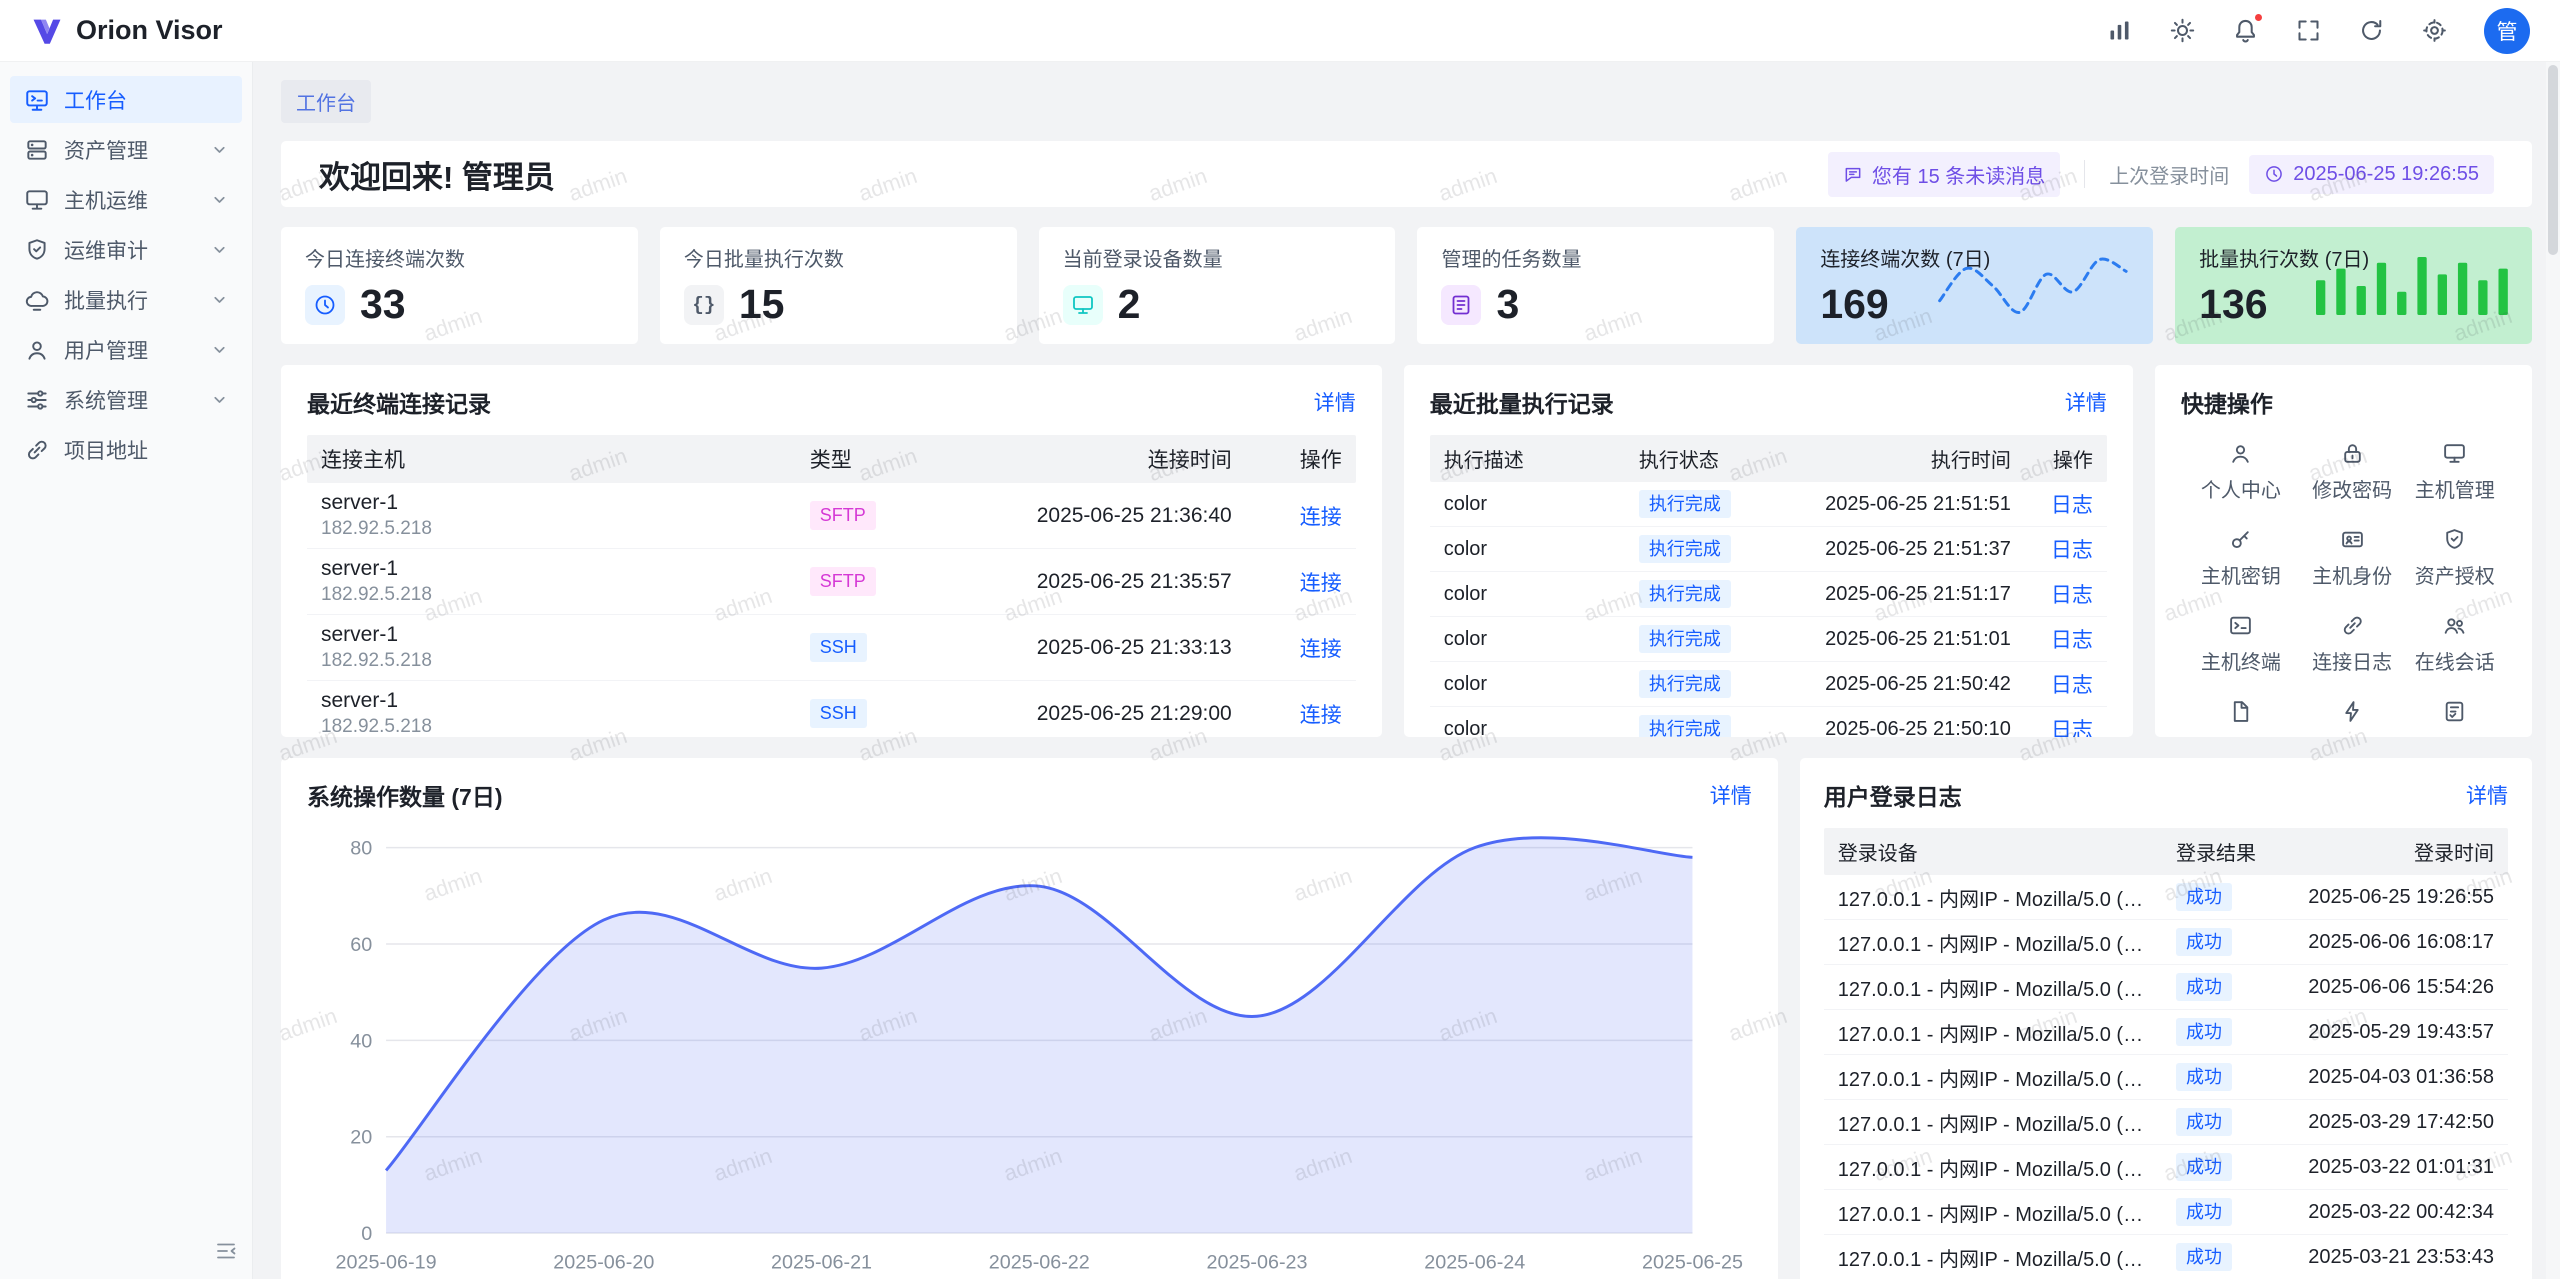 The width and height of the screenshot is (2560, 1279). What do you see at coordinates (376, 660) in the screenshot?
I see `host-ip: 182.92.5.218` at bounding box center [376, 660].